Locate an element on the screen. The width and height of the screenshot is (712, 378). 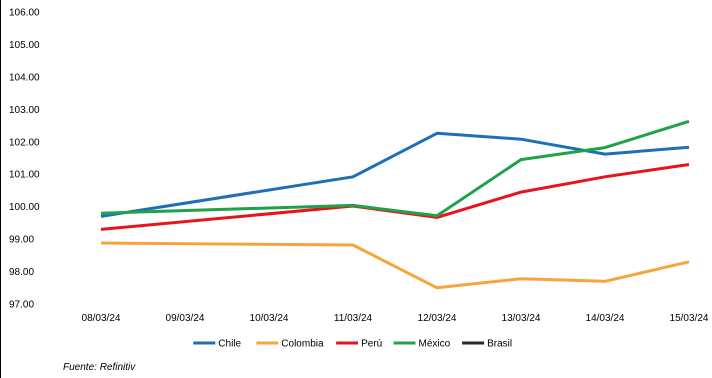
x-tick-label: 11/03/24 is located at coordinates (353, 318).